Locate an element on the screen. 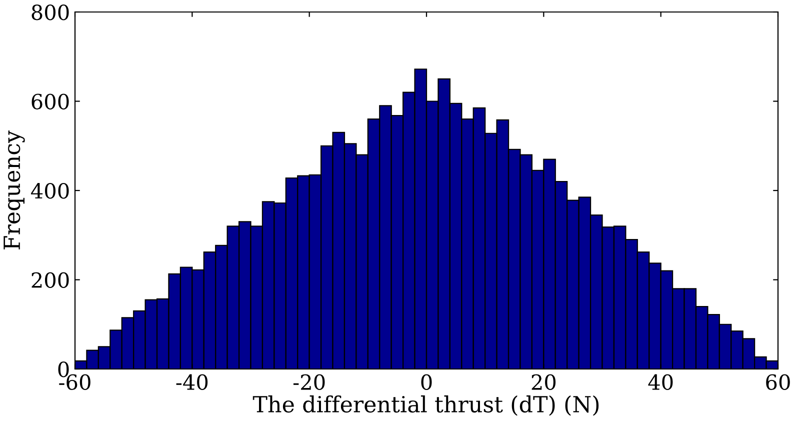  y-tick-label: 600 is located at coordinates (50, 102).